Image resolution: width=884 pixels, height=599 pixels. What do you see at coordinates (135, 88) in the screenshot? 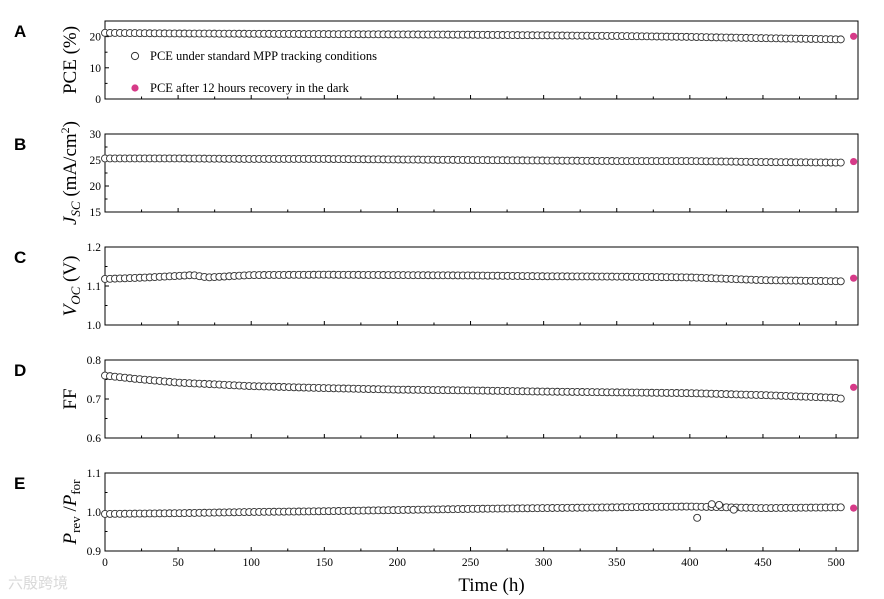
I see `legend-filled-marker` at bounding box center [135, 88].